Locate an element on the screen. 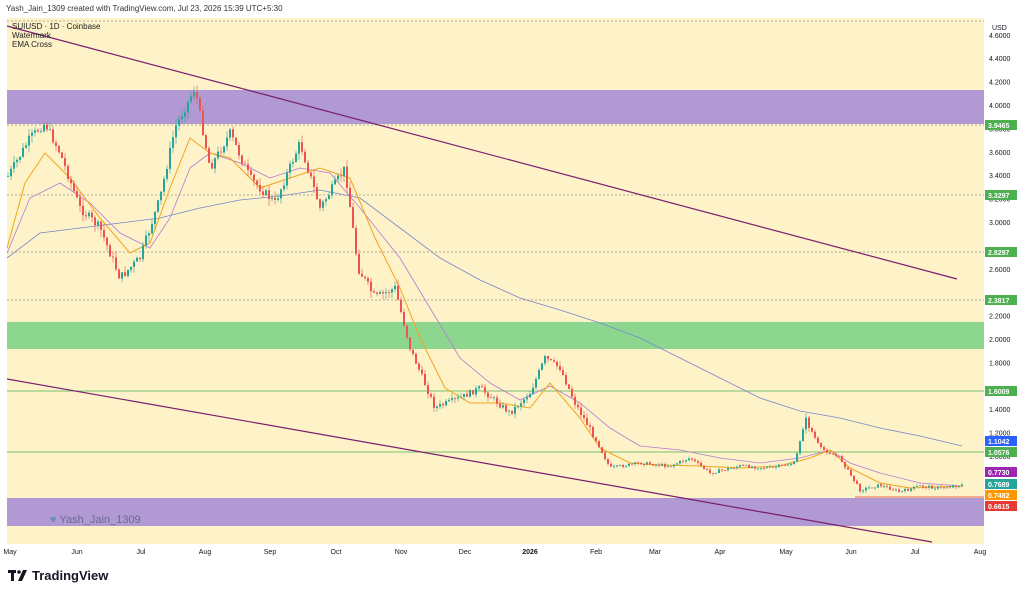 The width and height of the screenshot is (1024, 596). price-tick-label: 2.0000 is located at coordinates (1000, 340).